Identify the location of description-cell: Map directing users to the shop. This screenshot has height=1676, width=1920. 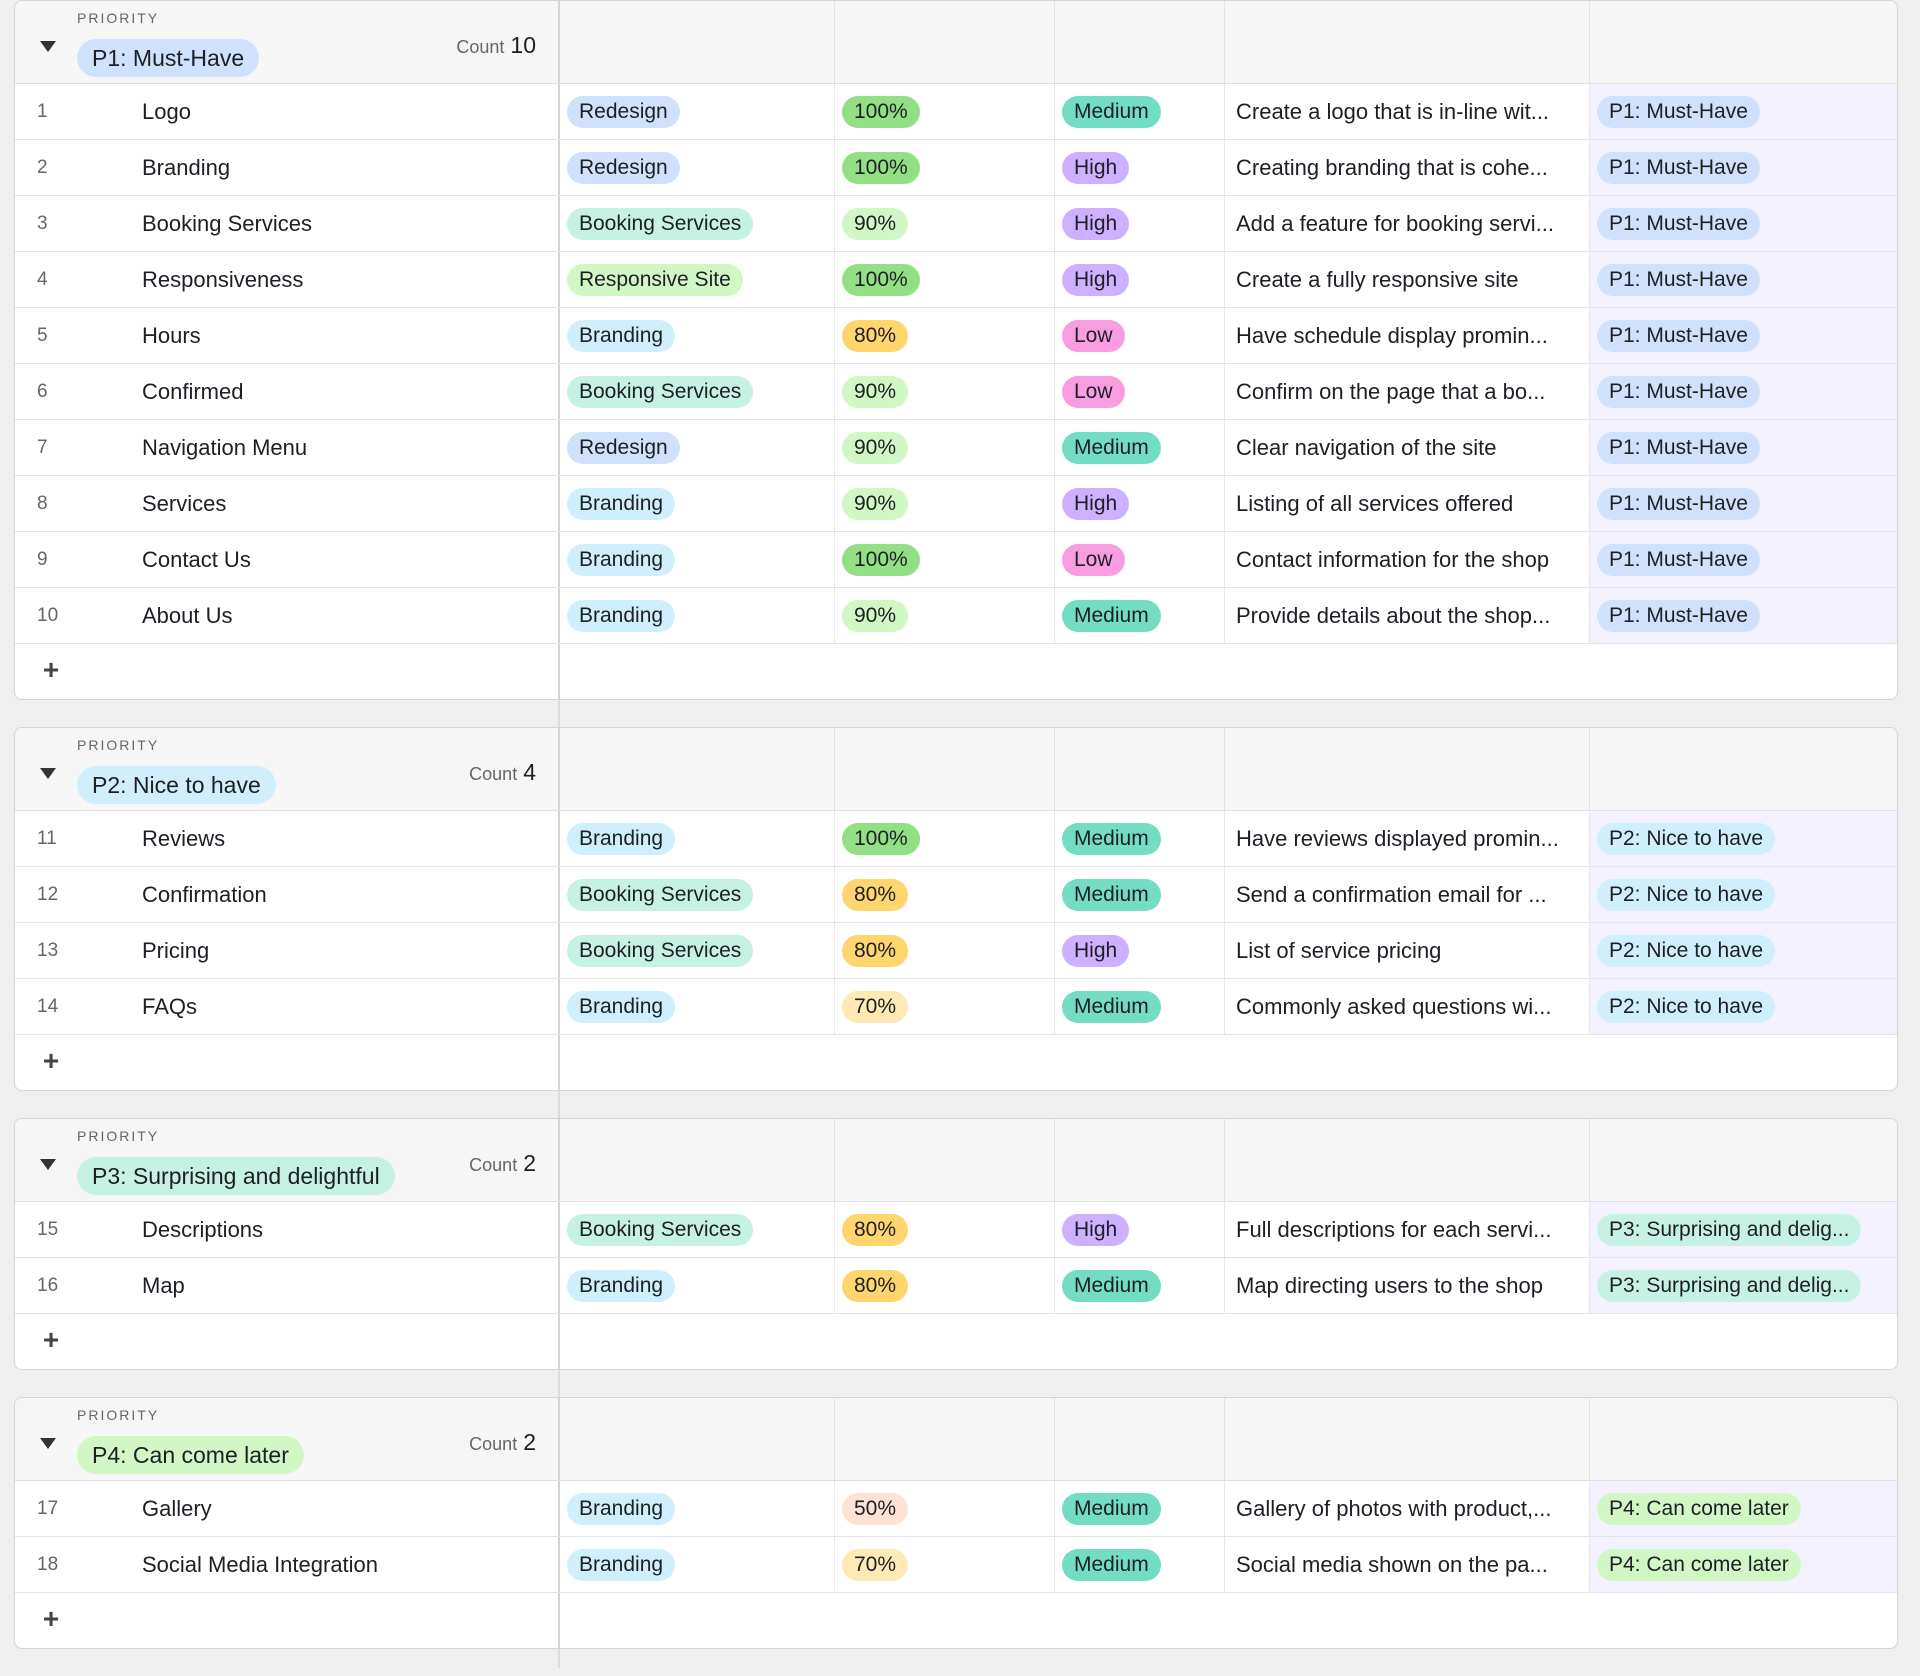
(1407, 1285).